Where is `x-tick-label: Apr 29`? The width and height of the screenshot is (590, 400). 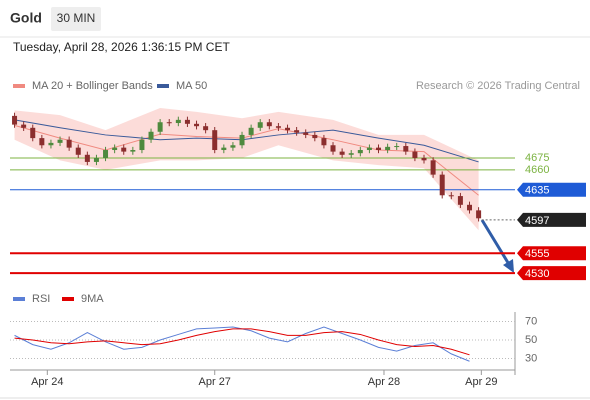 x-tick-label: Apr 29 is located at coordinates (481, 382).